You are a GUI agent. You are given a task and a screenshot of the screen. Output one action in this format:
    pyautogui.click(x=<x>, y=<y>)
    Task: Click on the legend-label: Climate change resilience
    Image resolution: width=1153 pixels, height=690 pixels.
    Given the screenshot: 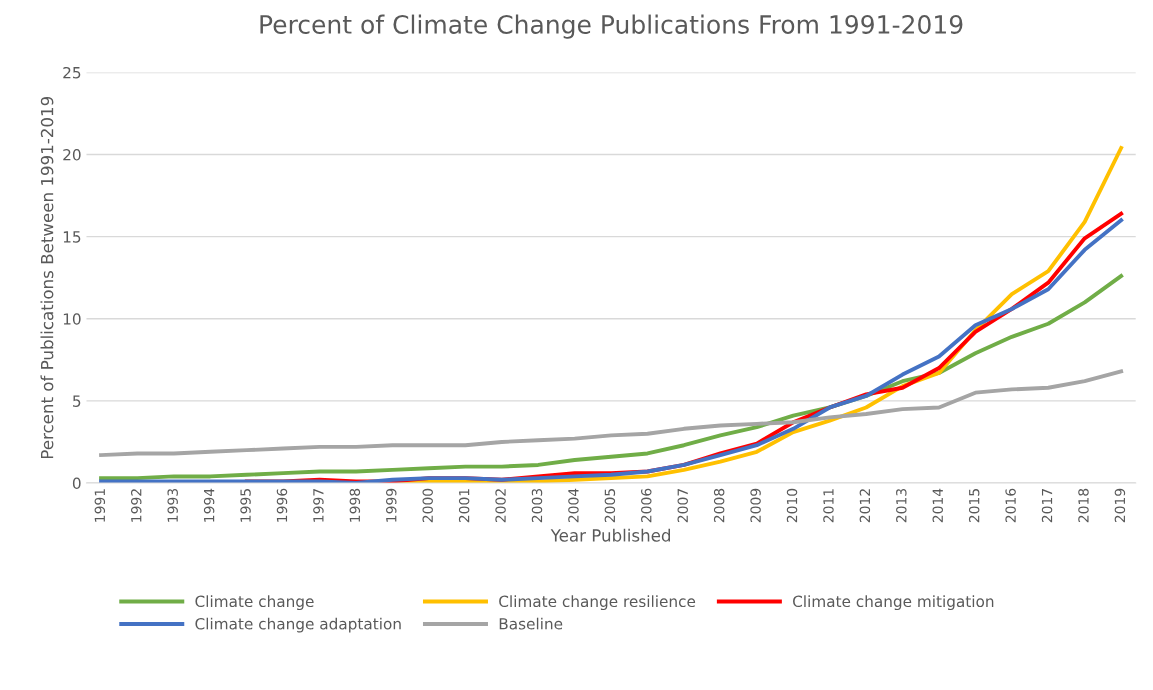 What is the action you would take?
    pyautogui.click(x=597, y=603)
    